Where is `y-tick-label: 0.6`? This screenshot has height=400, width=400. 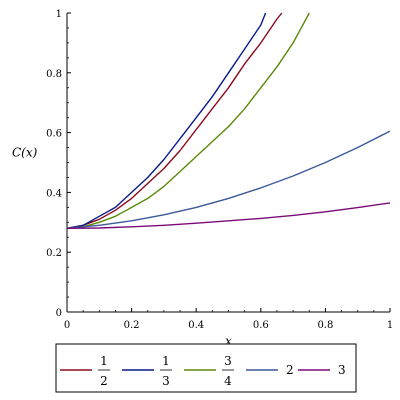 y-tick-label: 0.6 is located at coordinates (54, 134).